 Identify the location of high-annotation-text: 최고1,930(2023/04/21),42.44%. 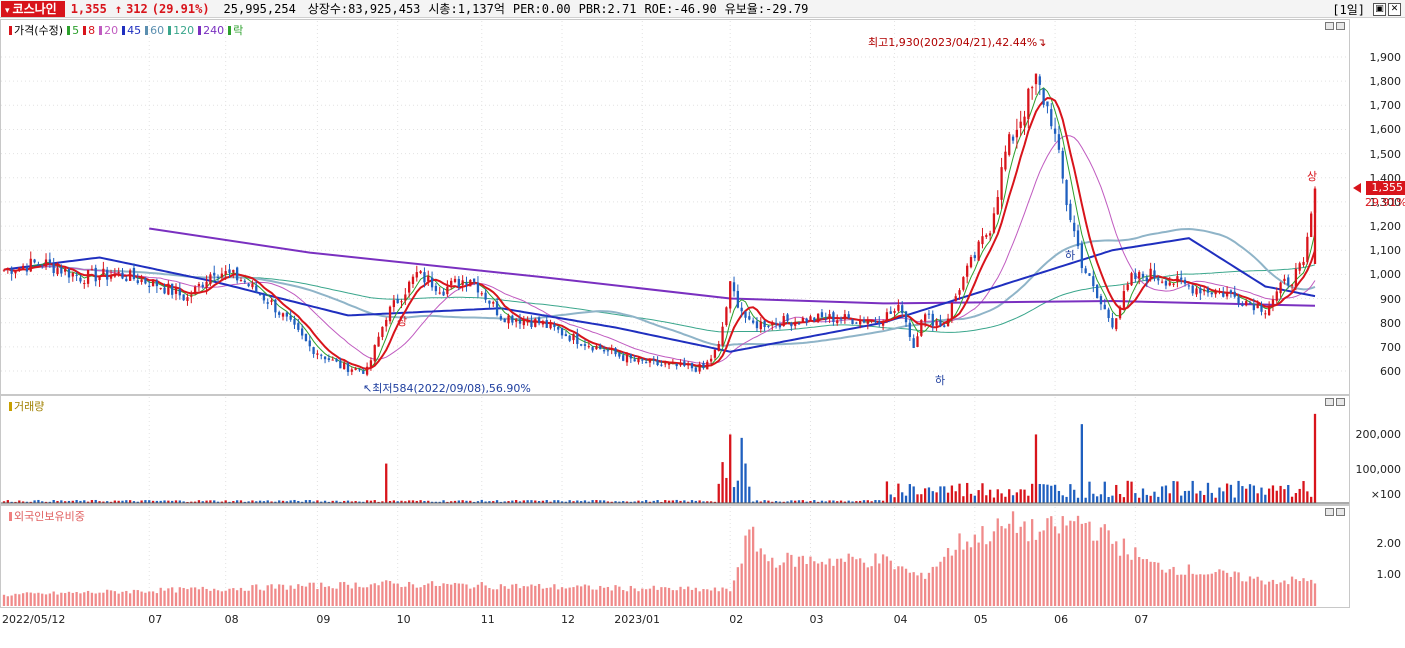
(953, 42).